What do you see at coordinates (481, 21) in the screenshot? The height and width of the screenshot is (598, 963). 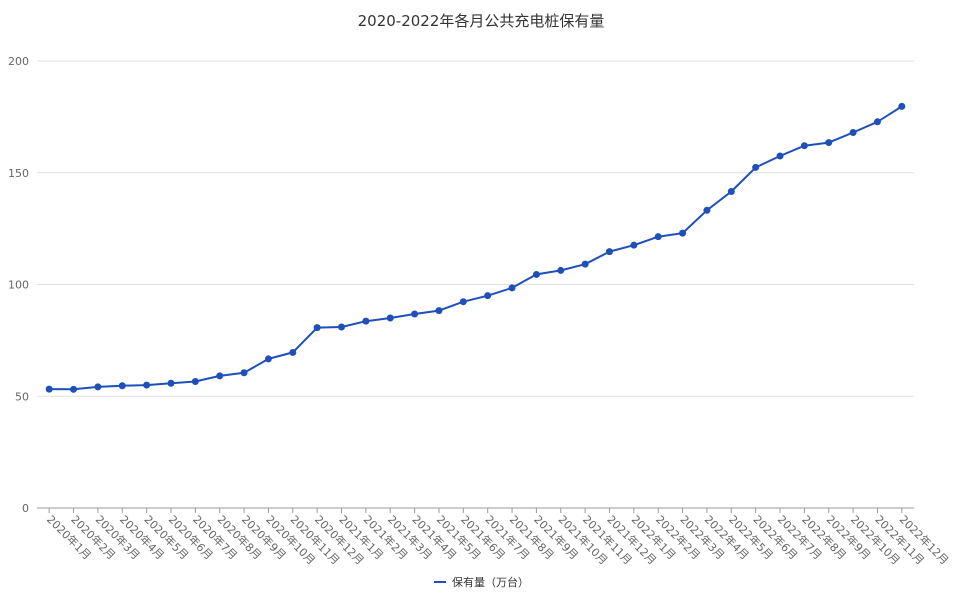 I see `chart-title: 2020-2022年各月公共充电桩保有量` at bounding box center [481, 21].